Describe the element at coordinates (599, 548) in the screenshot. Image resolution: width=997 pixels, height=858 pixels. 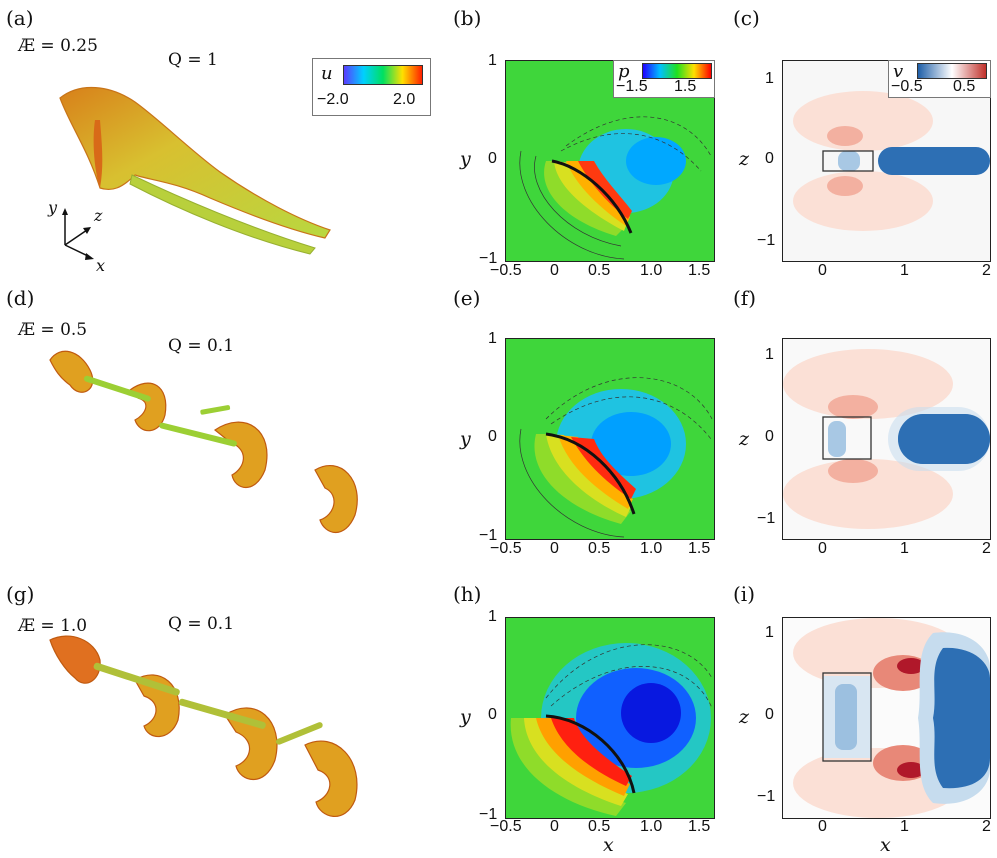
I see `x-tick-e-2: 0.5` at that location.